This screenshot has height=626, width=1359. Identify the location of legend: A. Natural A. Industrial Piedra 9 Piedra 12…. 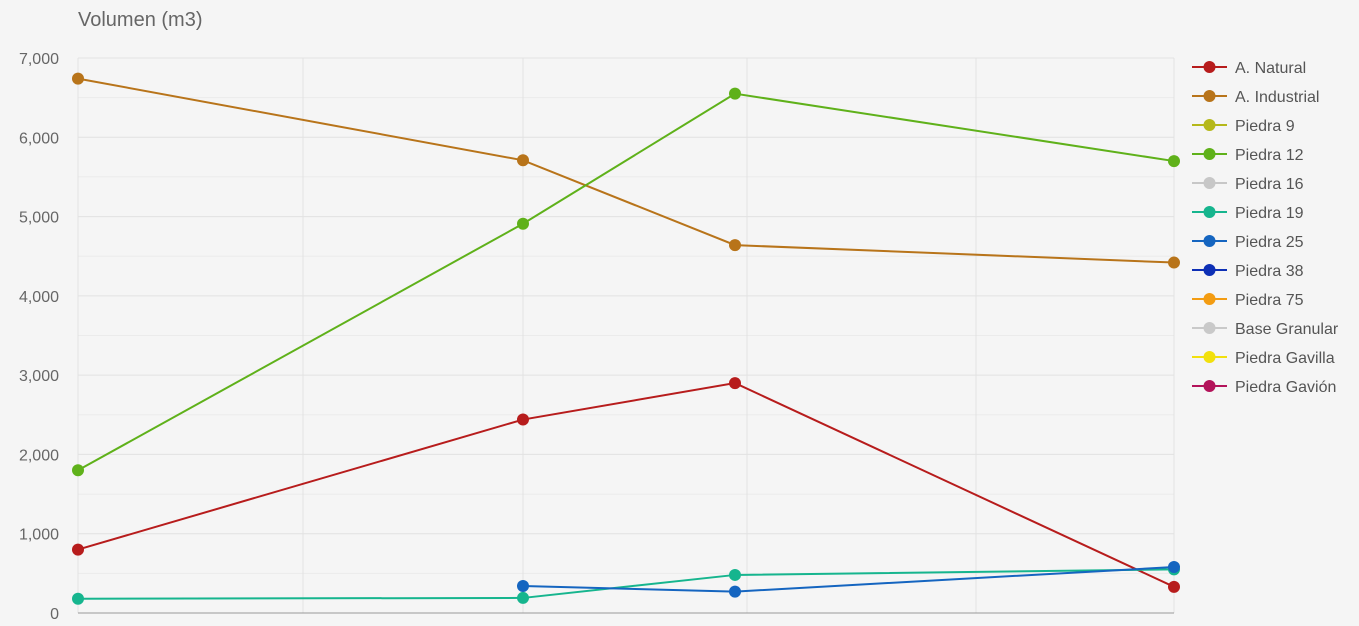
(1265, 228).